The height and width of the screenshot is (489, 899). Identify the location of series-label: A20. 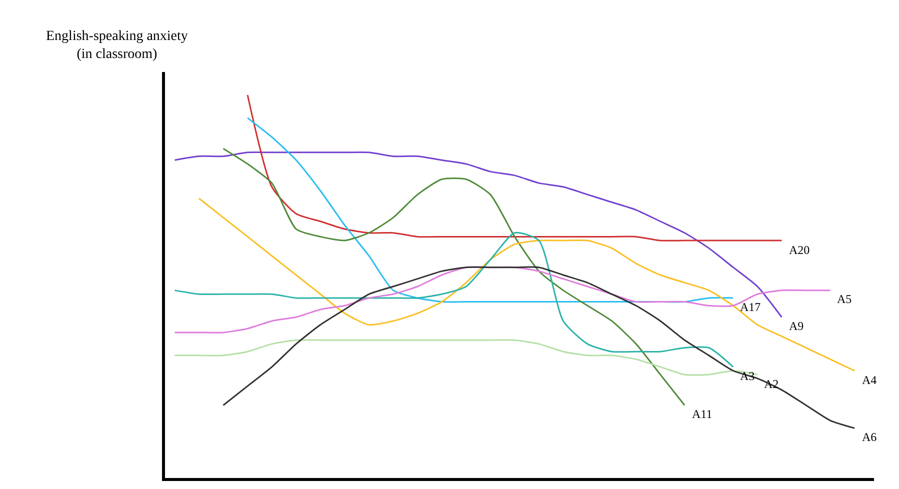
(799, 250).